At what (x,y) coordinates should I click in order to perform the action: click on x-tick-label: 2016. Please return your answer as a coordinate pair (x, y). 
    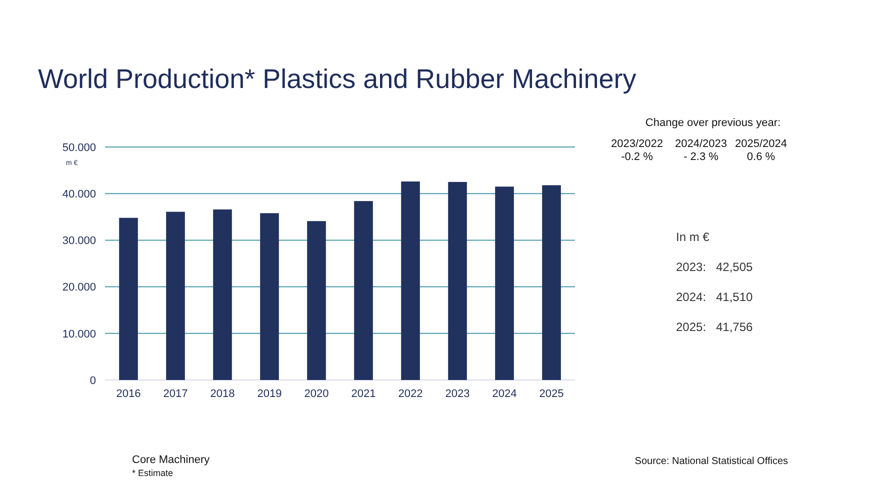
    Looking at the image, I should click on (128, 394).